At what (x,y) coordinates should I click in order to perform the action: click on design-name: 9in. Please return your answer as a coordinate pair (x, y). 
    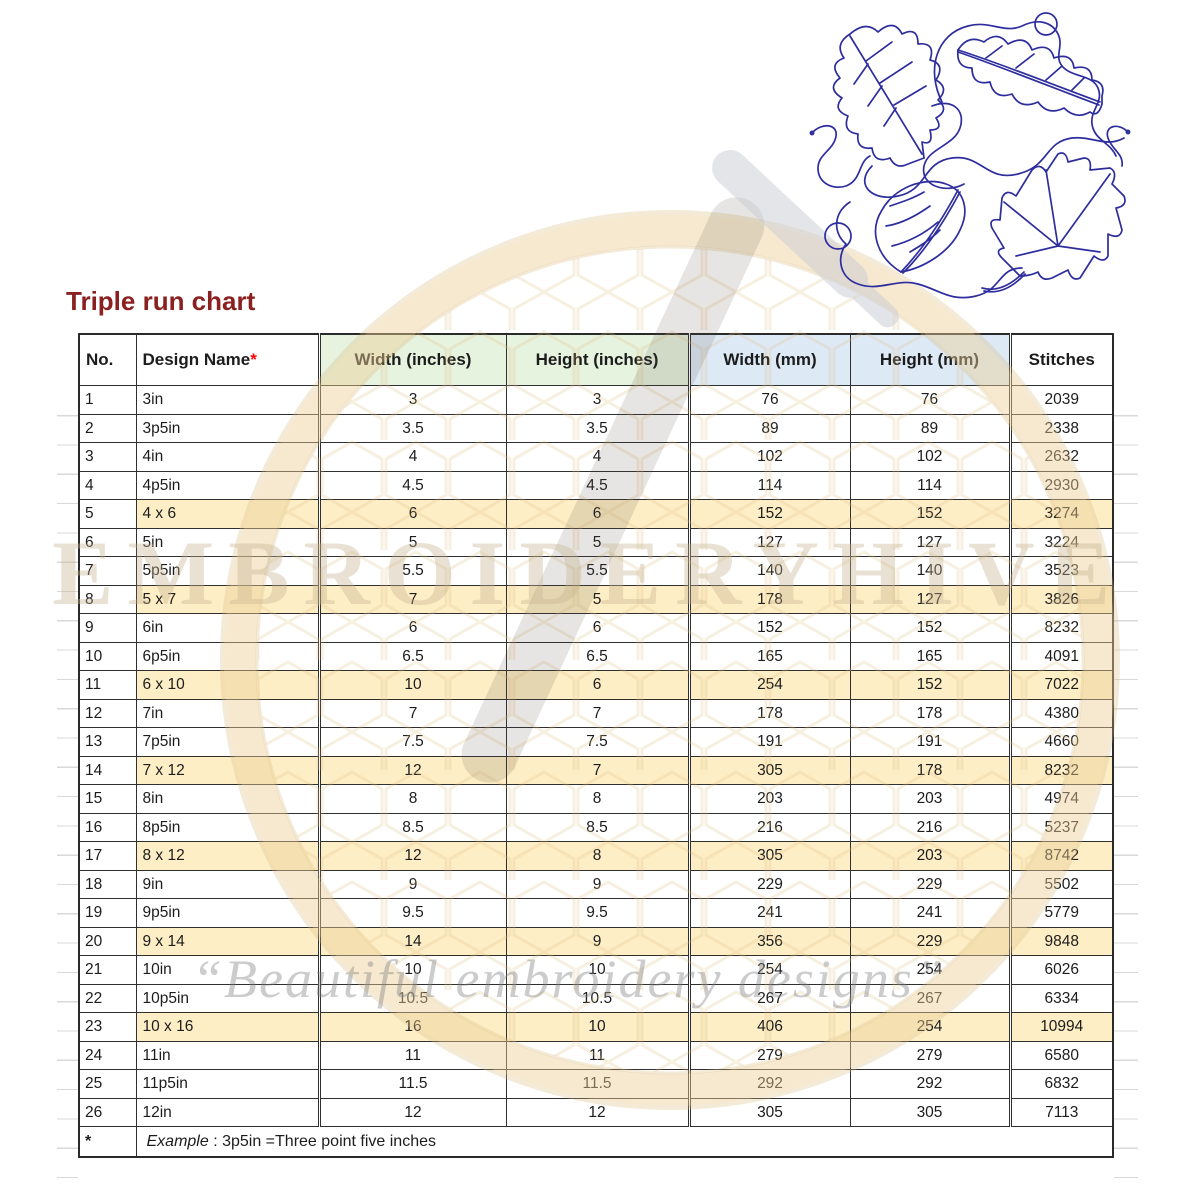
    Looking at the image, I should click on (227, 884).